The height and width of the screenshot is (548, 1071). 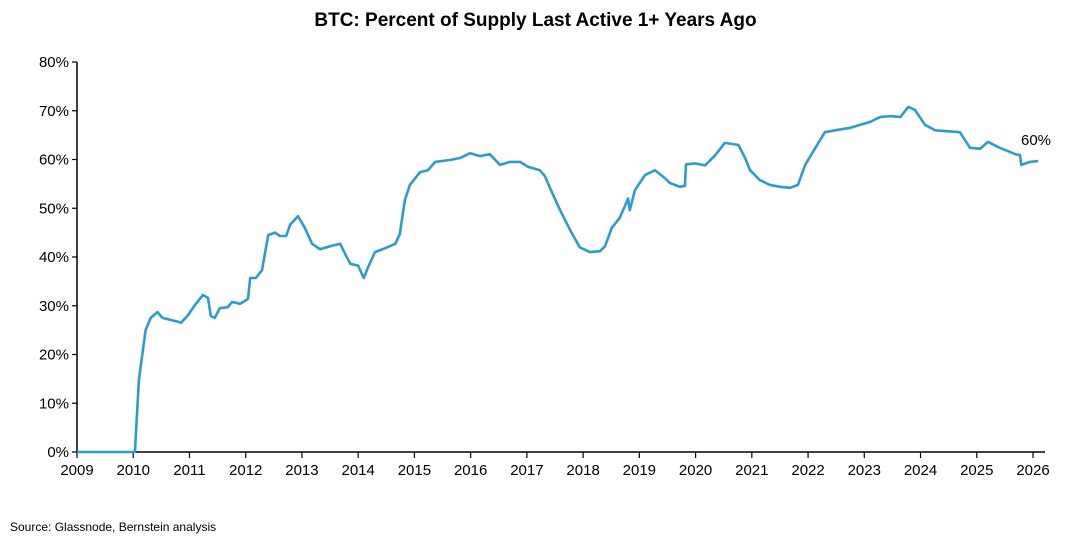 I want to click on x-tick-label: 2024, so click(x=920, y=470).